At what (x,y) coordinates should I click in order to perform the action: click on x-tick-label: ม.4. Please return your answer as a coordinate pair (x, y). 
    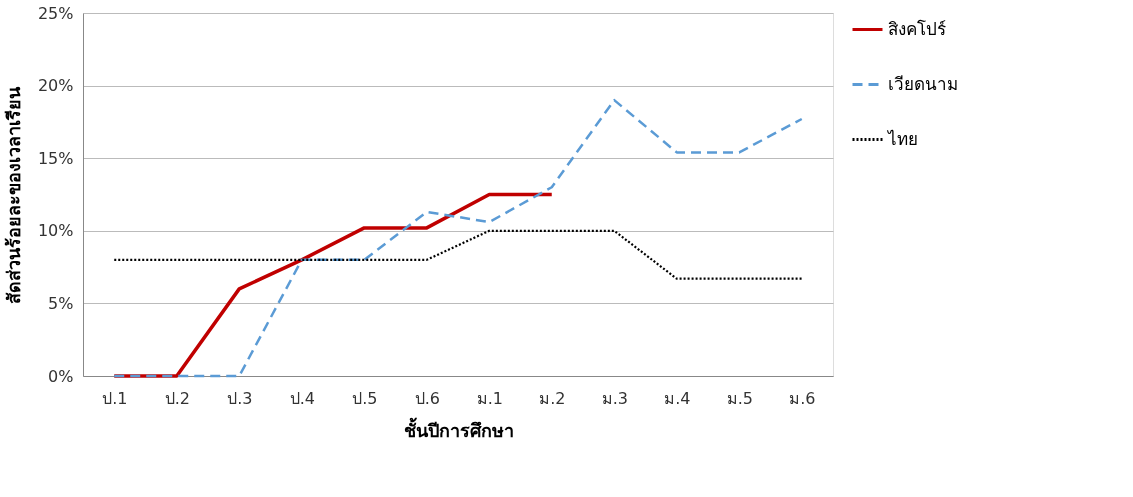
    Looking at the image, I should click on (677, 398).